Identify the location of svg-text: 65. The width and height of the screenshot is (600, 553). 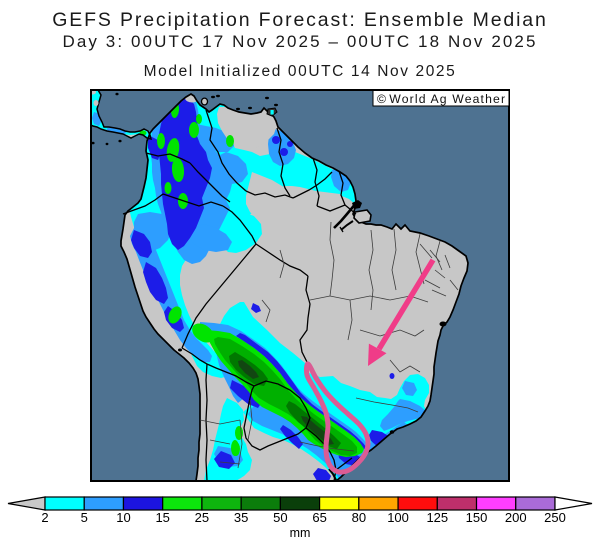
(319, 517).